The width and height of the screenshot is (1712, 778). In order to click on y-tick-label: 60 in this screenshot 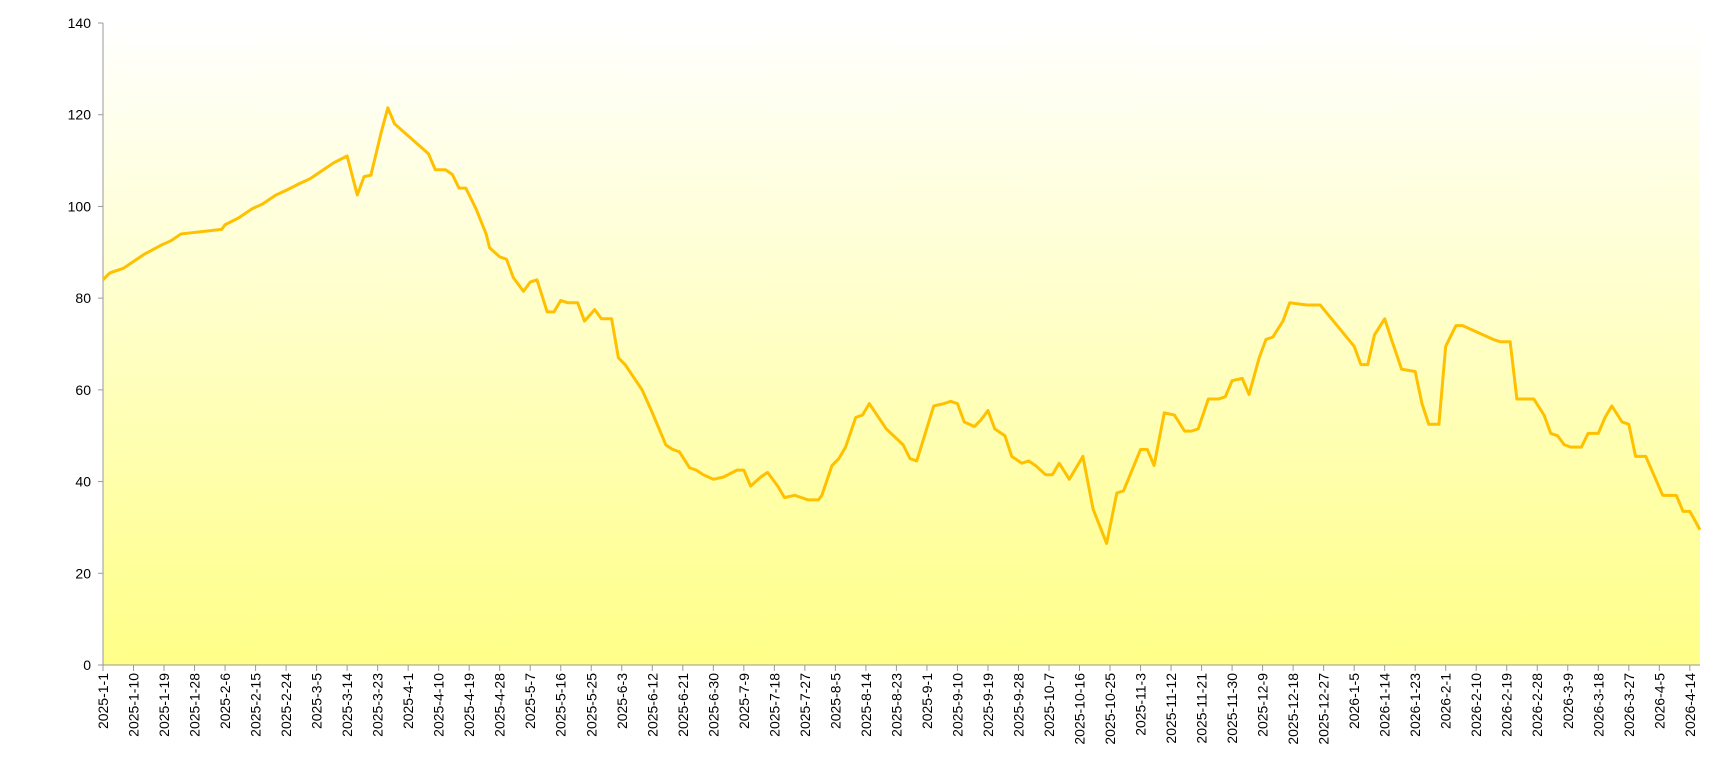, I will do `click(83, 390)`.